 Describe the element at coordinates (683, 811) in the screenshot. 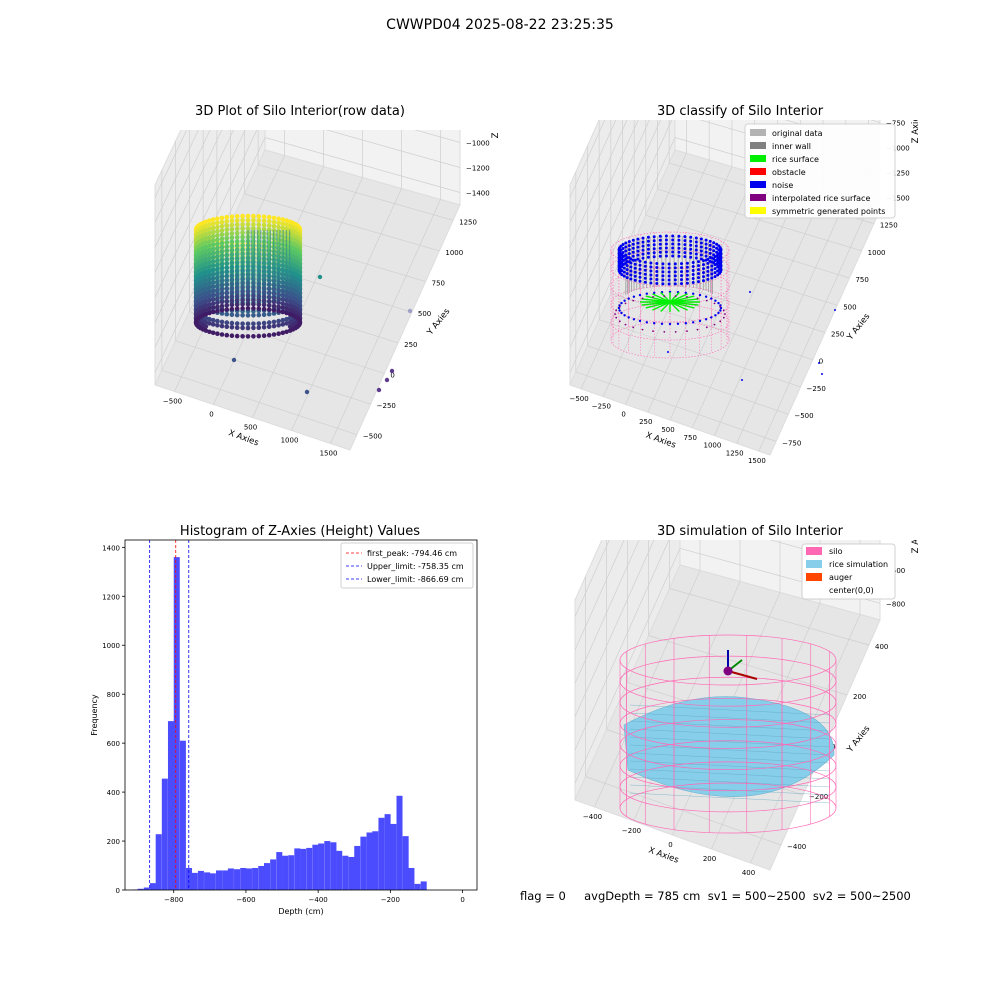

I see `sim-floor-grid` at that location.